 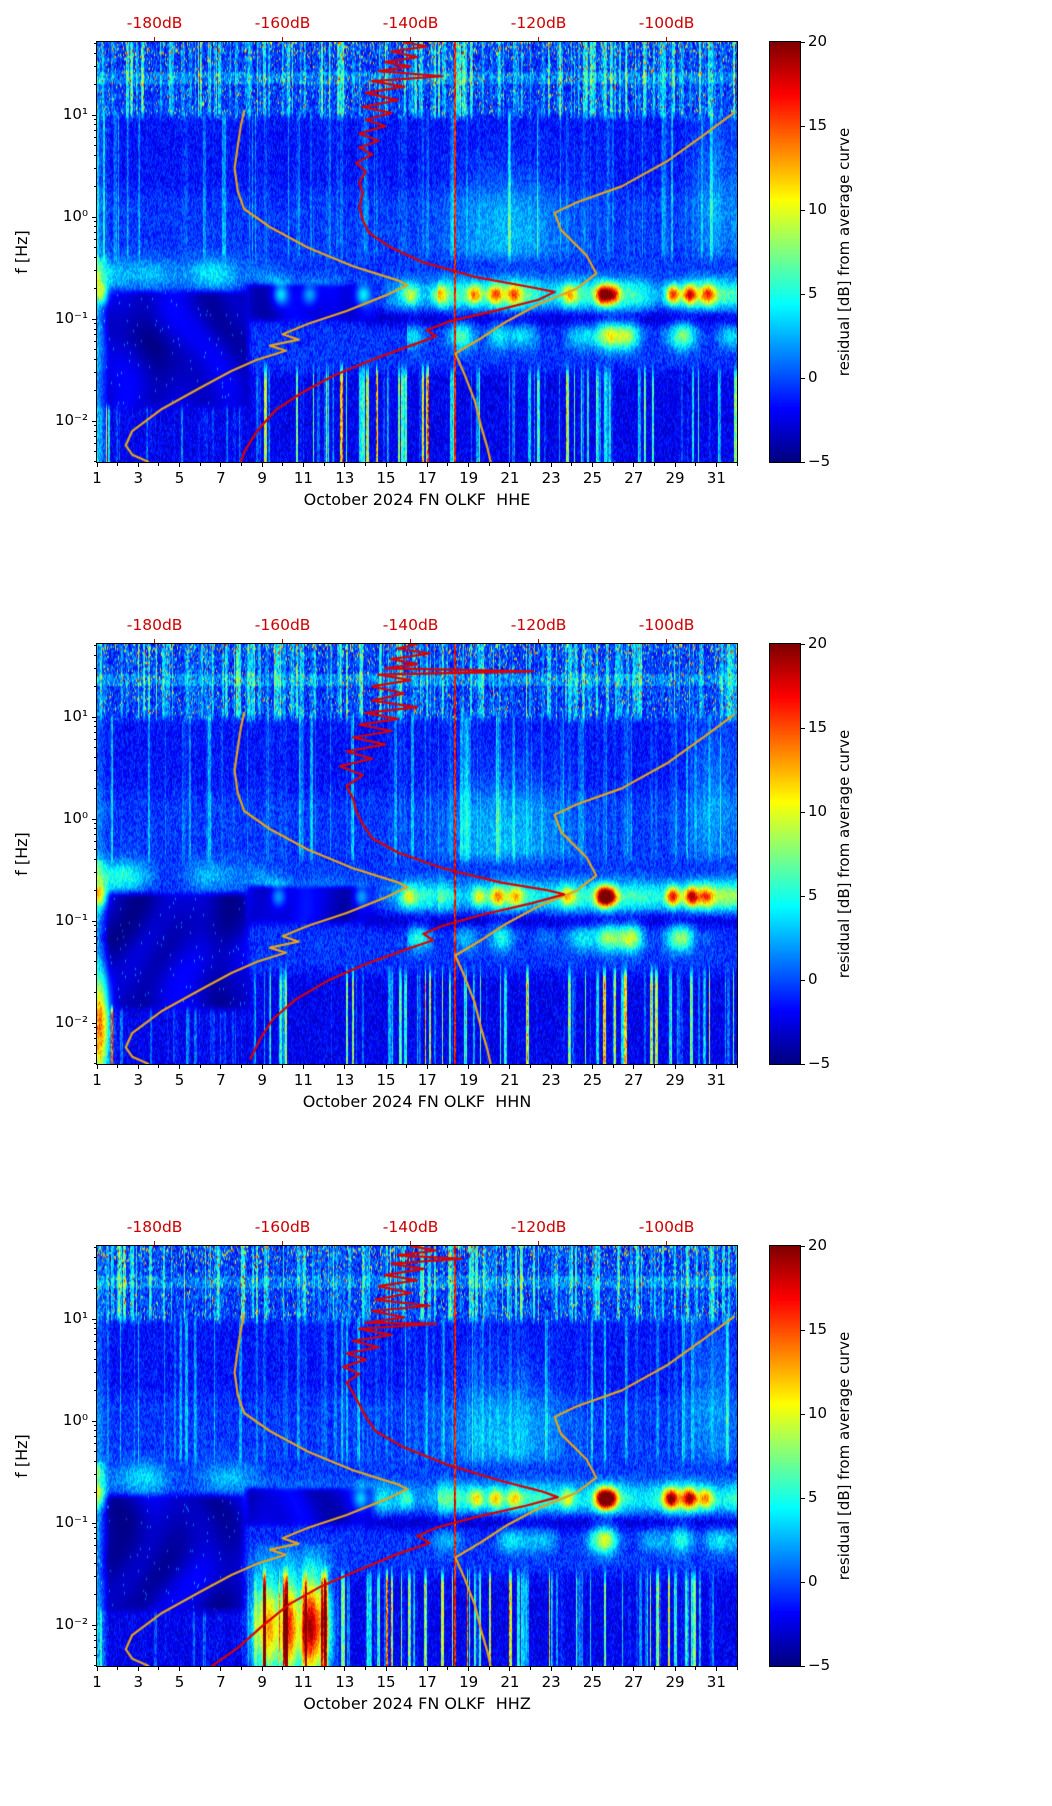 What do you see at coordinates (386, 478) in the screenshot?
I see `x-tick-label: 15` at bounding box center [386, 478].